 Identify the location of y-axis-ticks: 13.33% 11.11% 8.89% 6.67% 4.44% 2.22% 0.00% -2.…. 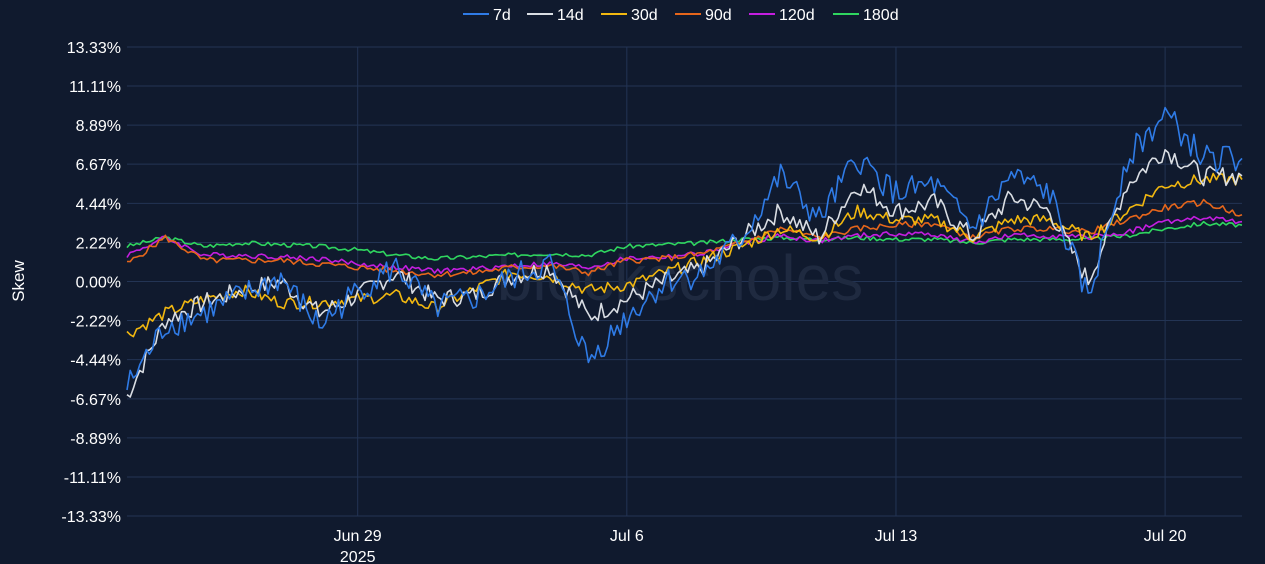
(91, 283).